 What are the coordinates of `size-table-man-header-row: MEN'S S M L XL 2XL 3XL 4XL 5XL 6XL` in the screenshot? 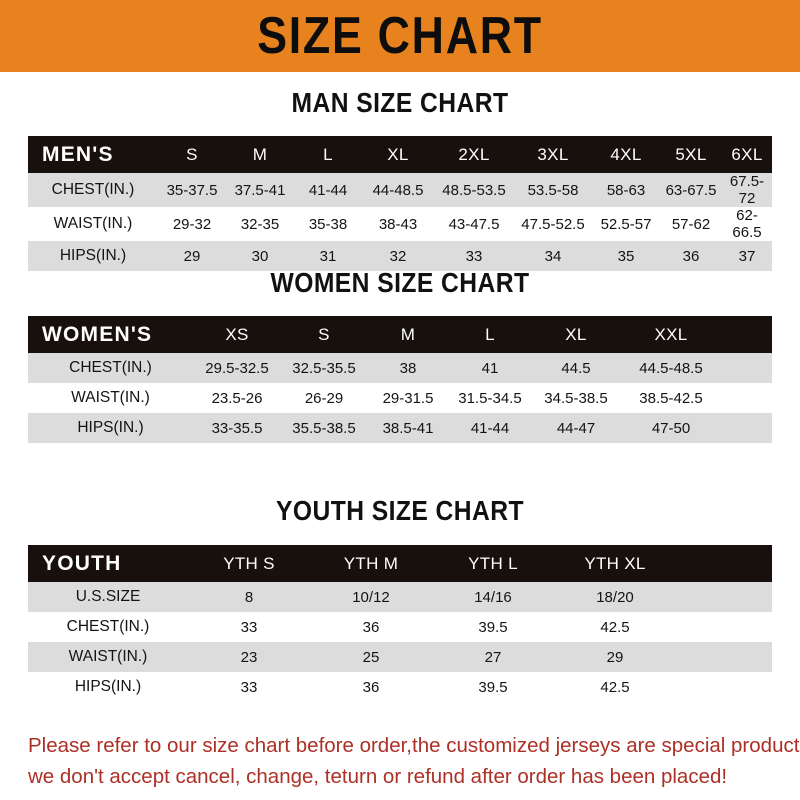 It's located at (400, 154).